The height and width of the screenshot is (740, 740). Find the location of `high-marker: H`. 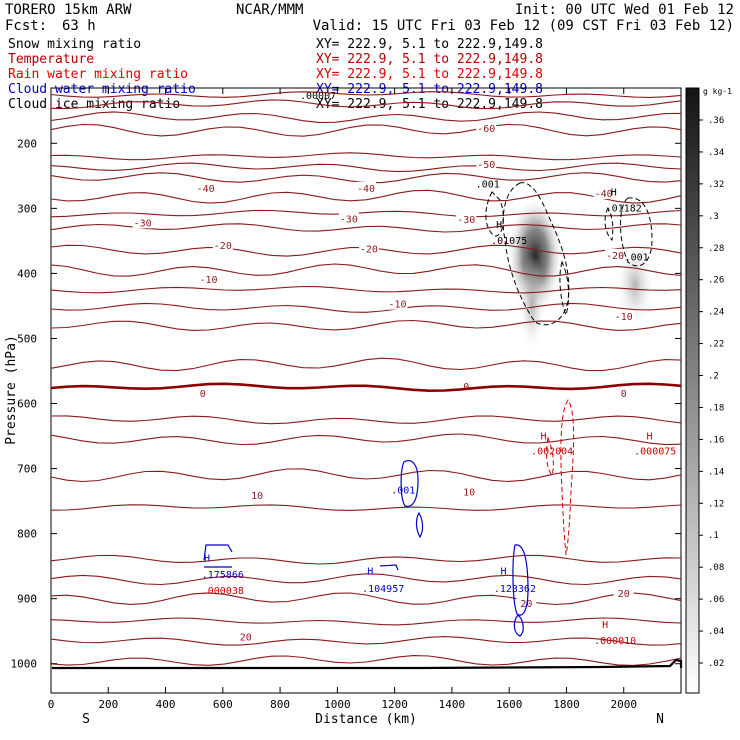

high-marker: H is located at coordinates (503, 572).